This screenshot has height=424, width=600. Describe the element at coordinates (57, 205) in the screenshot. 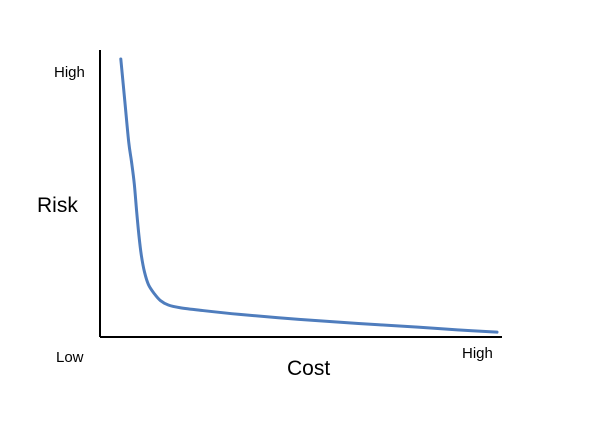

I see `y-axis-title: Risk` at that location.